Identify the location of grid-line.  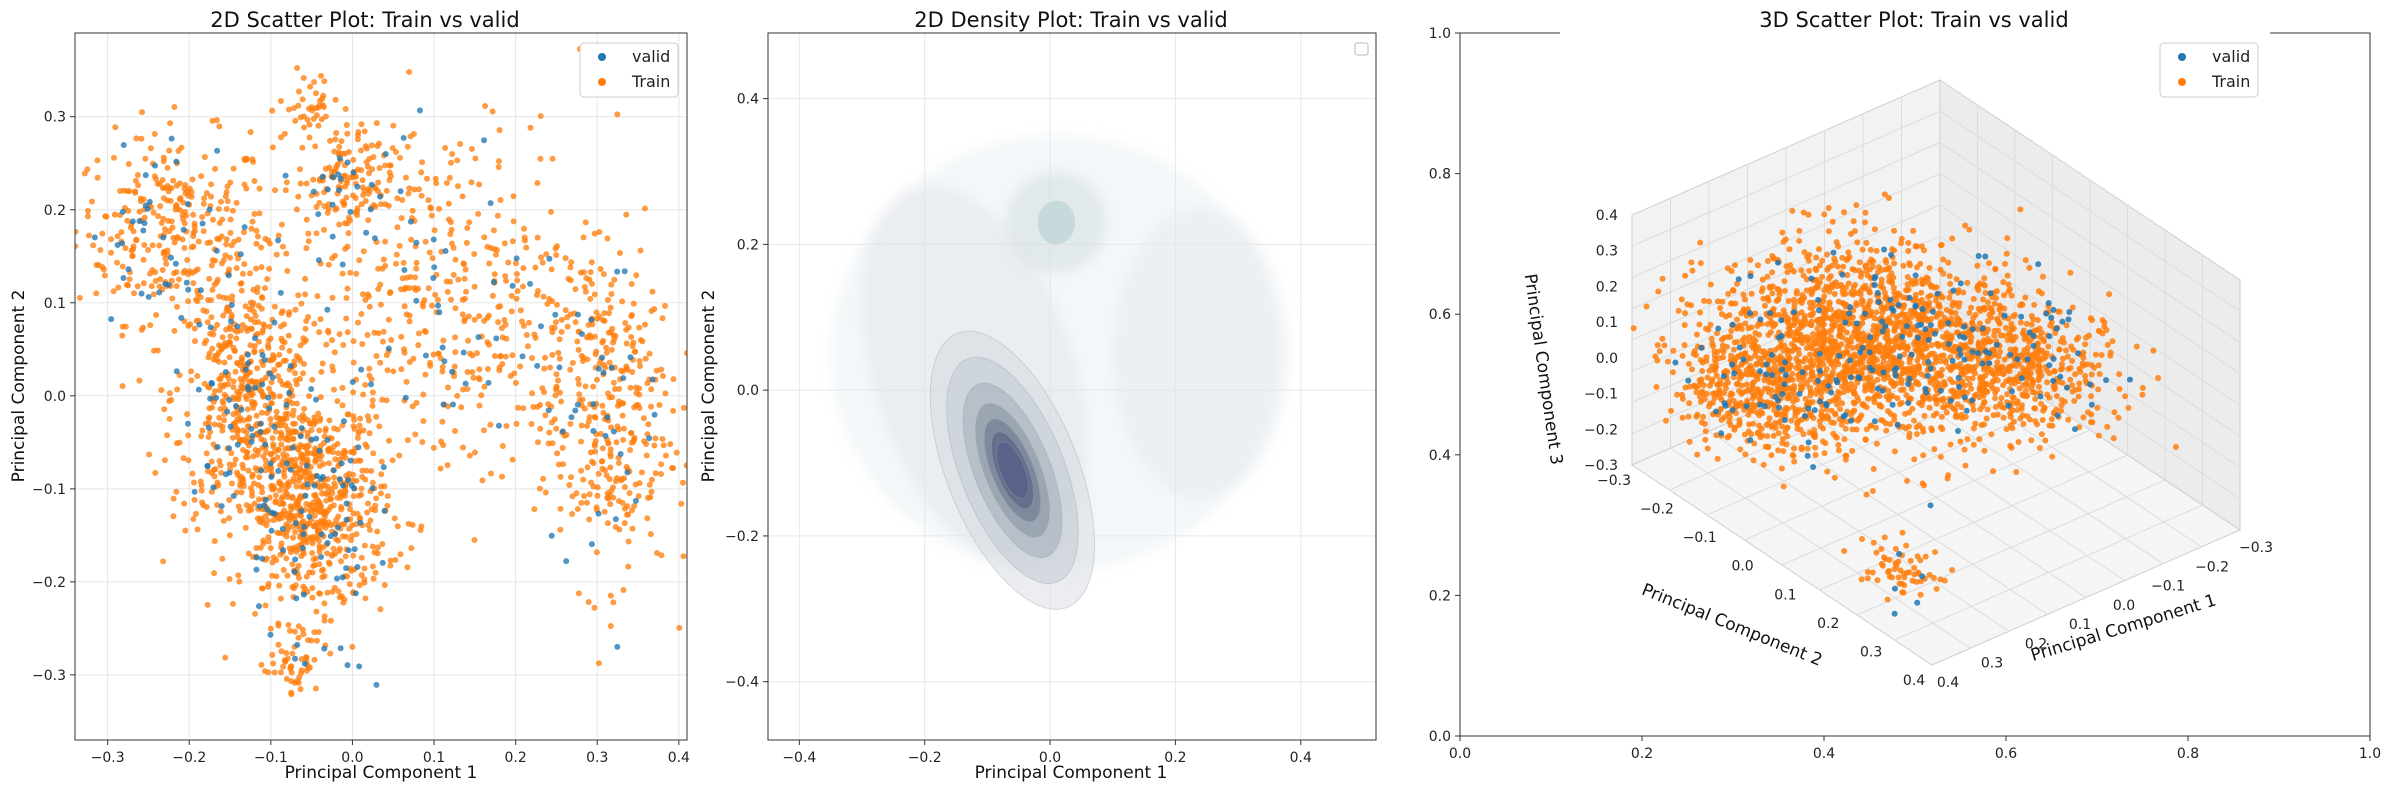
(2090, 211).